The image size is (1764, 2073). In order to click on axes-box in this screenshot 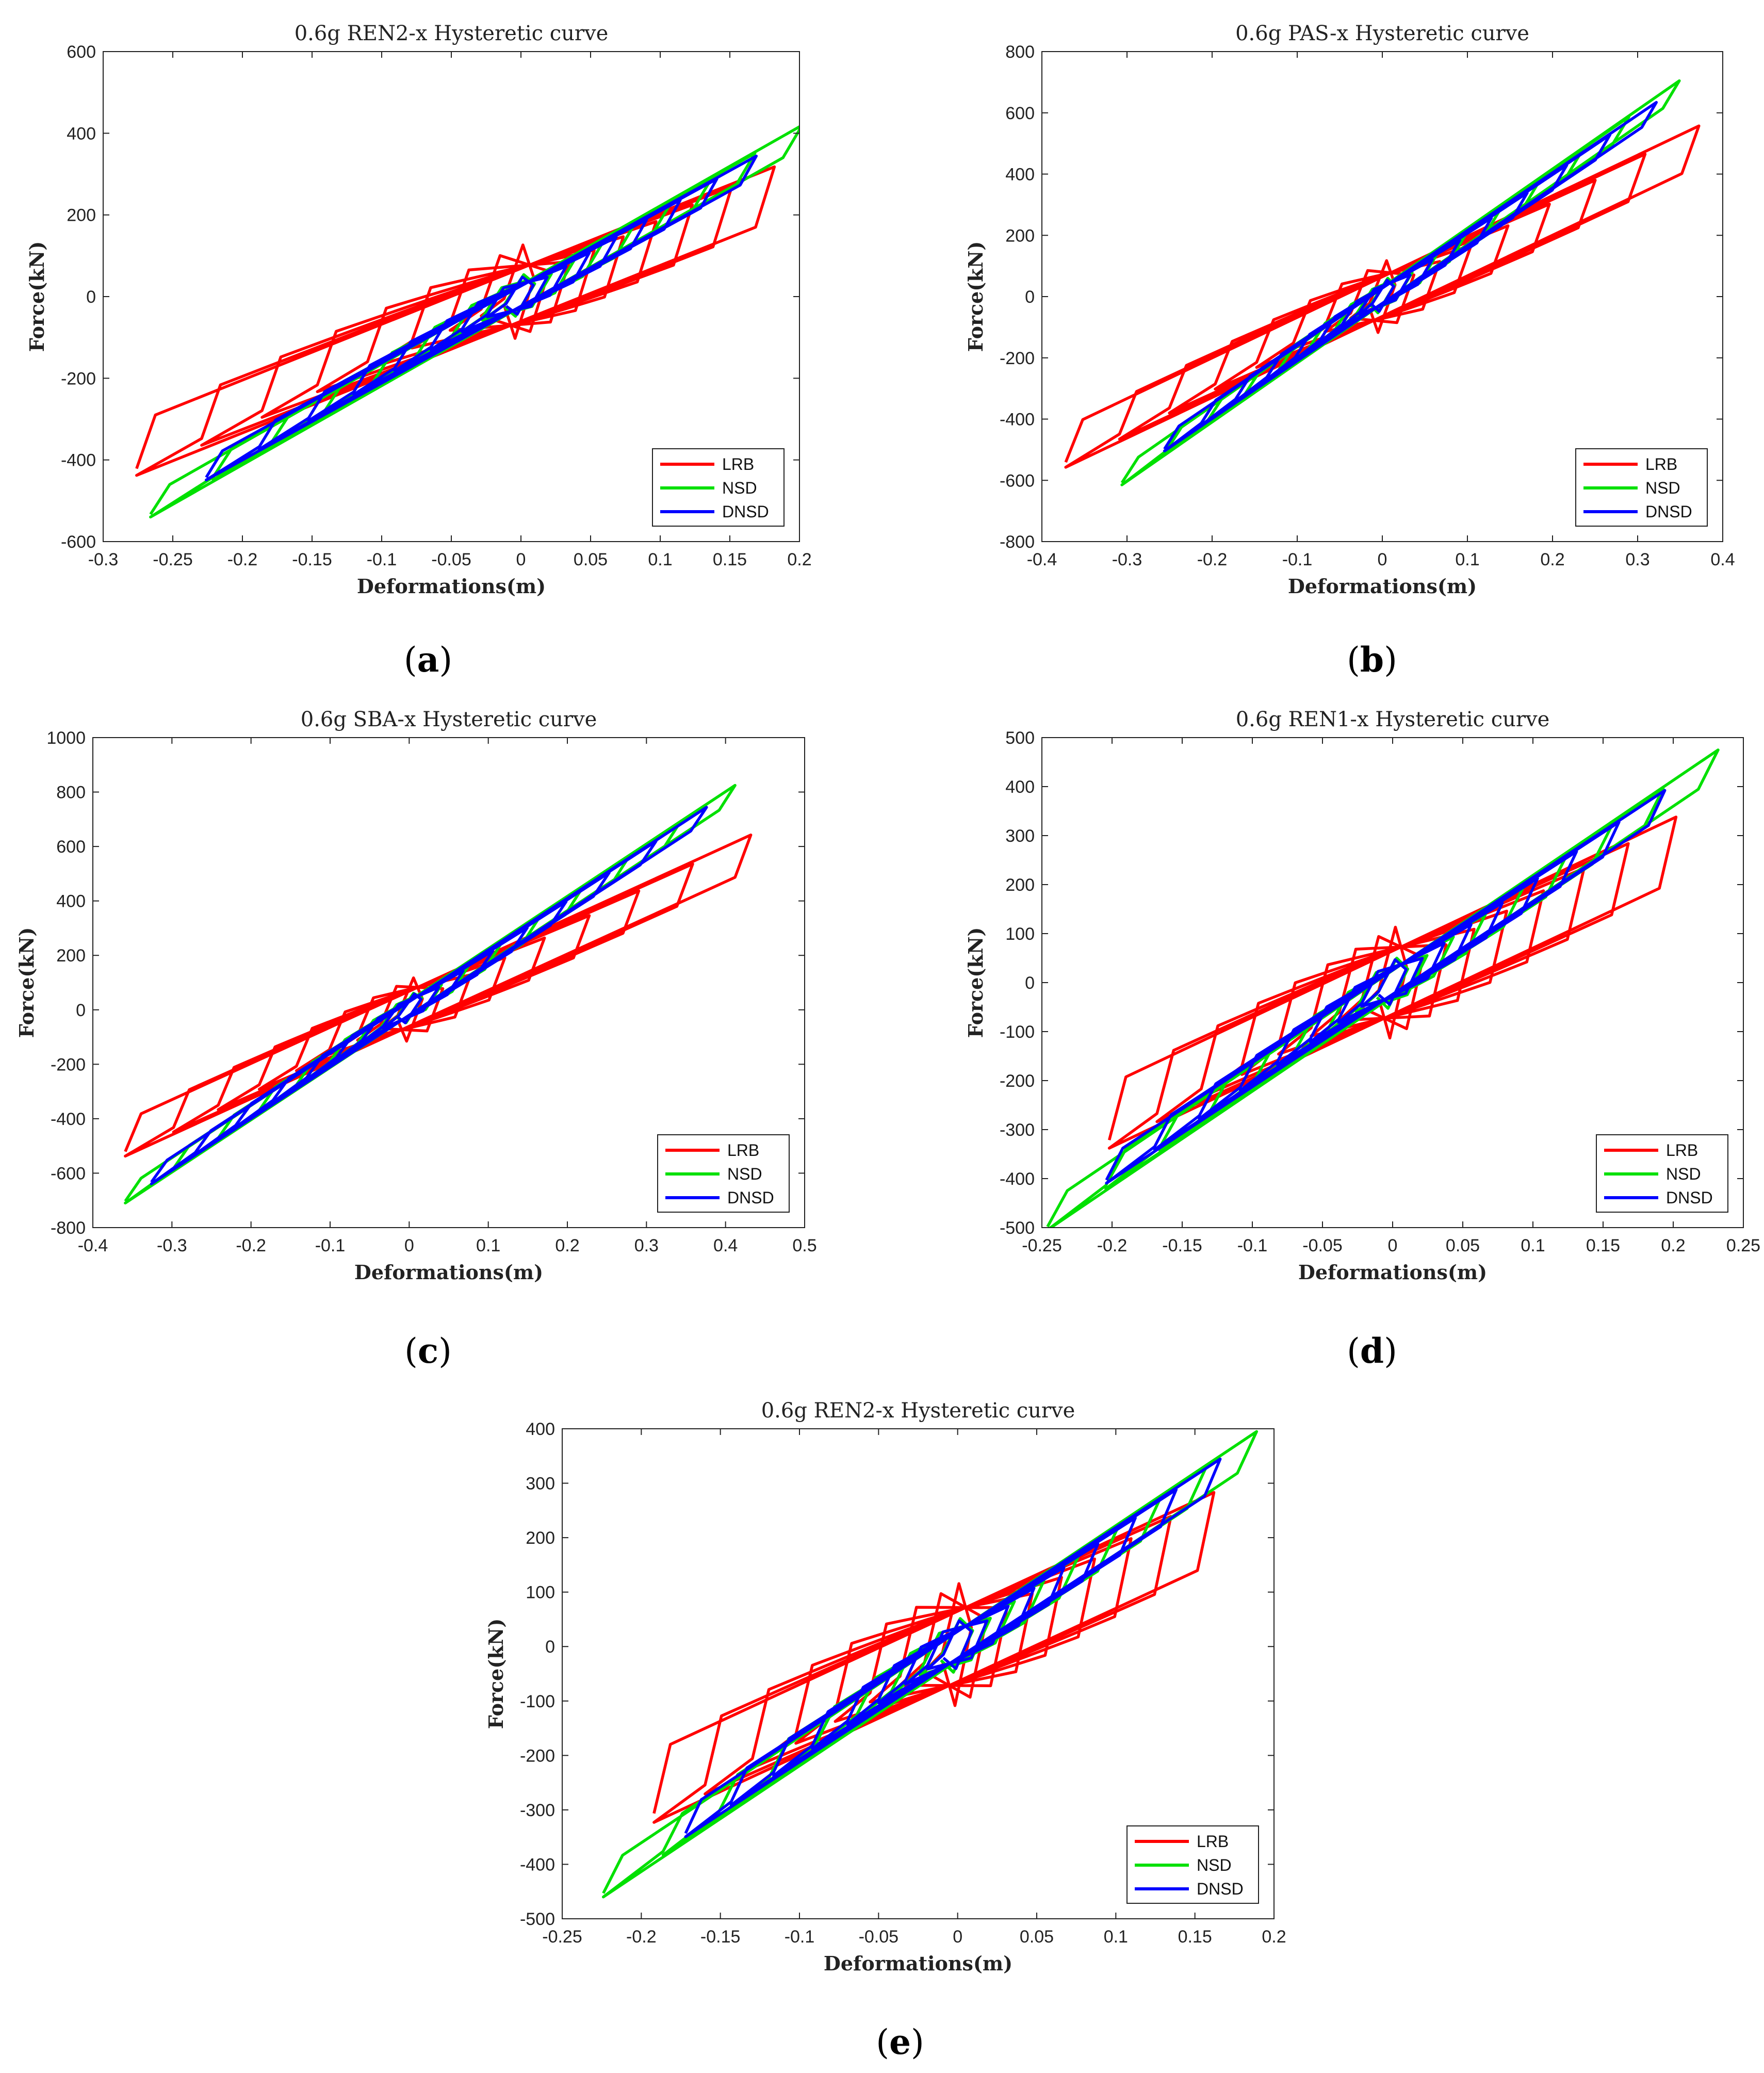, I will do `click(918, 1674)`.